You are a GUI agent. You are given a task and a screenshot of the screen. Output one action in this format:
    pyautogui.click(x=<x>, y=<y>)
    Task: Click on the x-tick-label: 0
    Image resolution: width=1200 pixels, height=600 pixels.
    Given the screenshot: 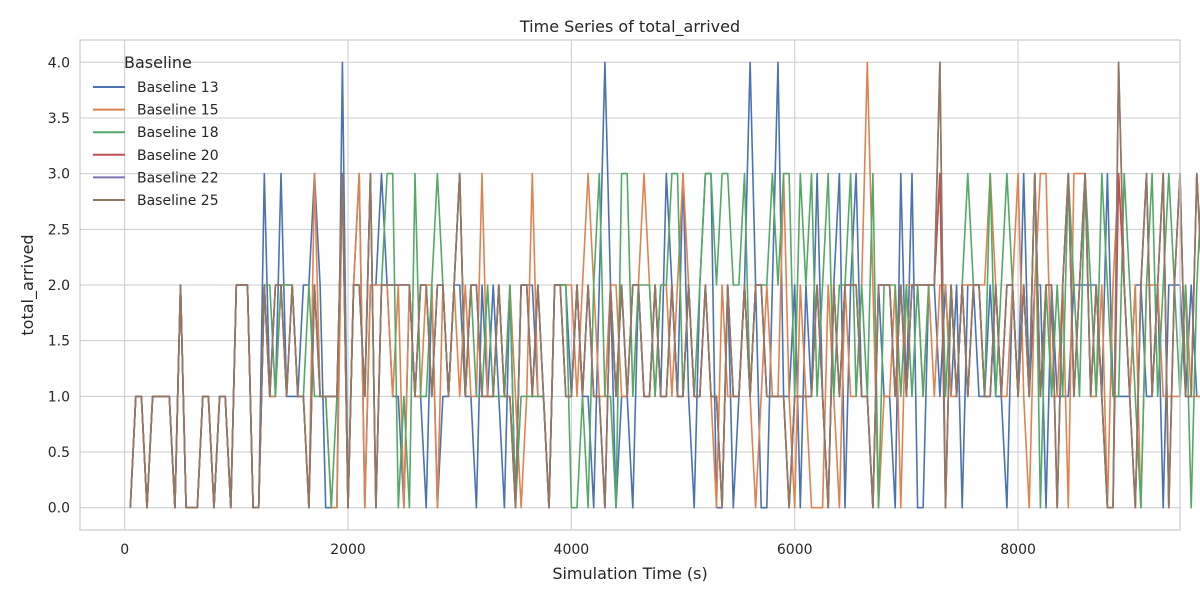 What is the action you would take?
    pyautogui.click(x=124, y=550)
    